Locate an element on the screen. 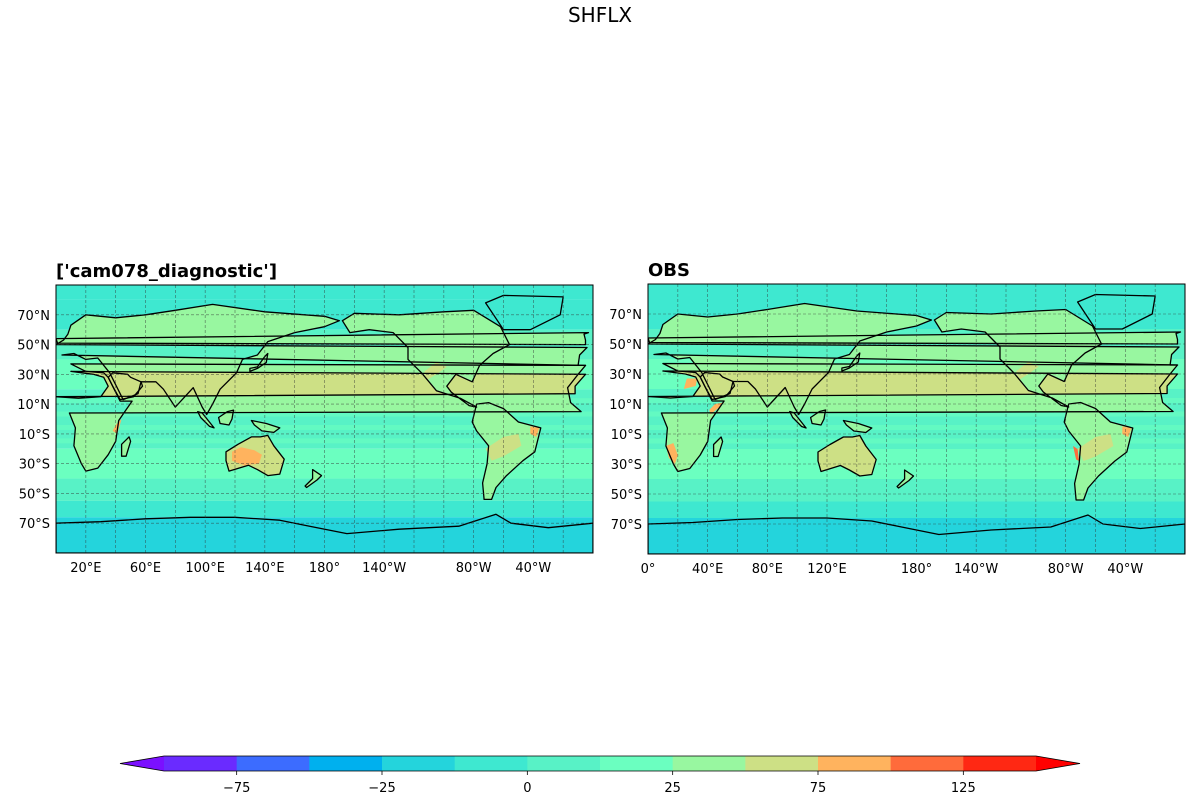 This screenshot has height=800, width=1200. x-tick-label: 60°E is located at coordinates (145, 568).